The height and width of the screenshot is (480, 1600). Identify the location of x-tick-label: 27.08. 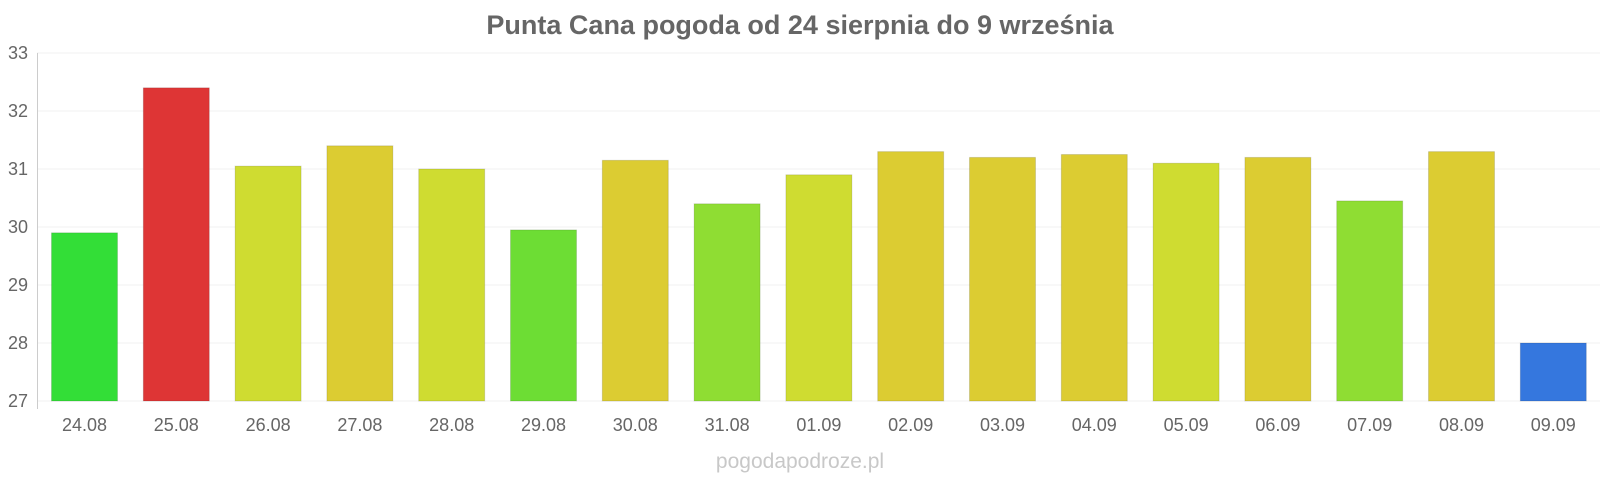
(359, 425).